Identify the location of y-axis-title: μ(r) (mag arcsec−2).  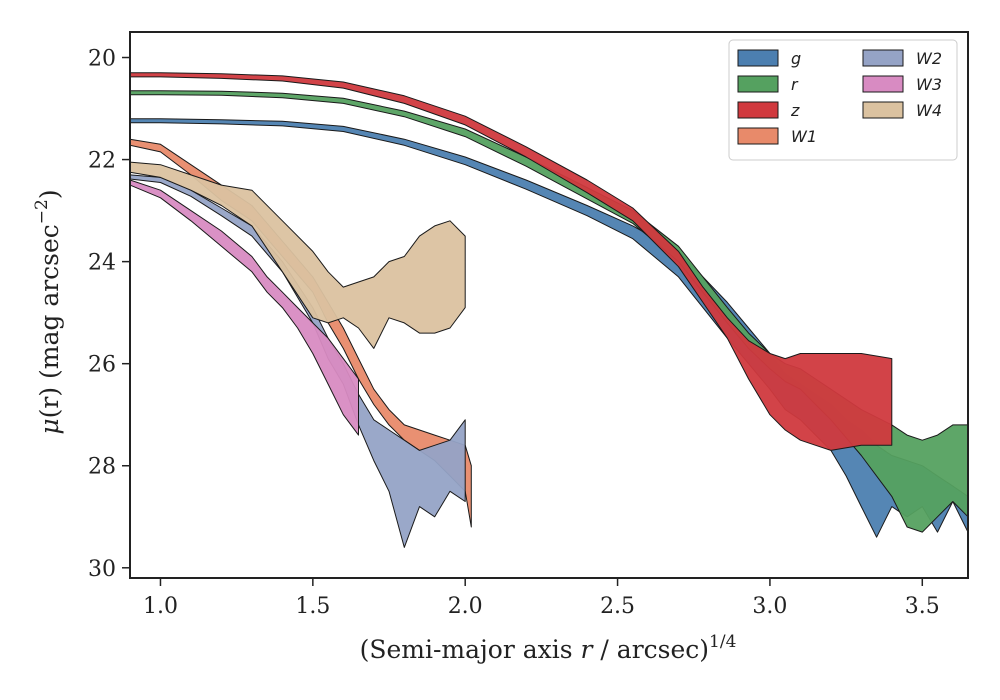
(48, 311).